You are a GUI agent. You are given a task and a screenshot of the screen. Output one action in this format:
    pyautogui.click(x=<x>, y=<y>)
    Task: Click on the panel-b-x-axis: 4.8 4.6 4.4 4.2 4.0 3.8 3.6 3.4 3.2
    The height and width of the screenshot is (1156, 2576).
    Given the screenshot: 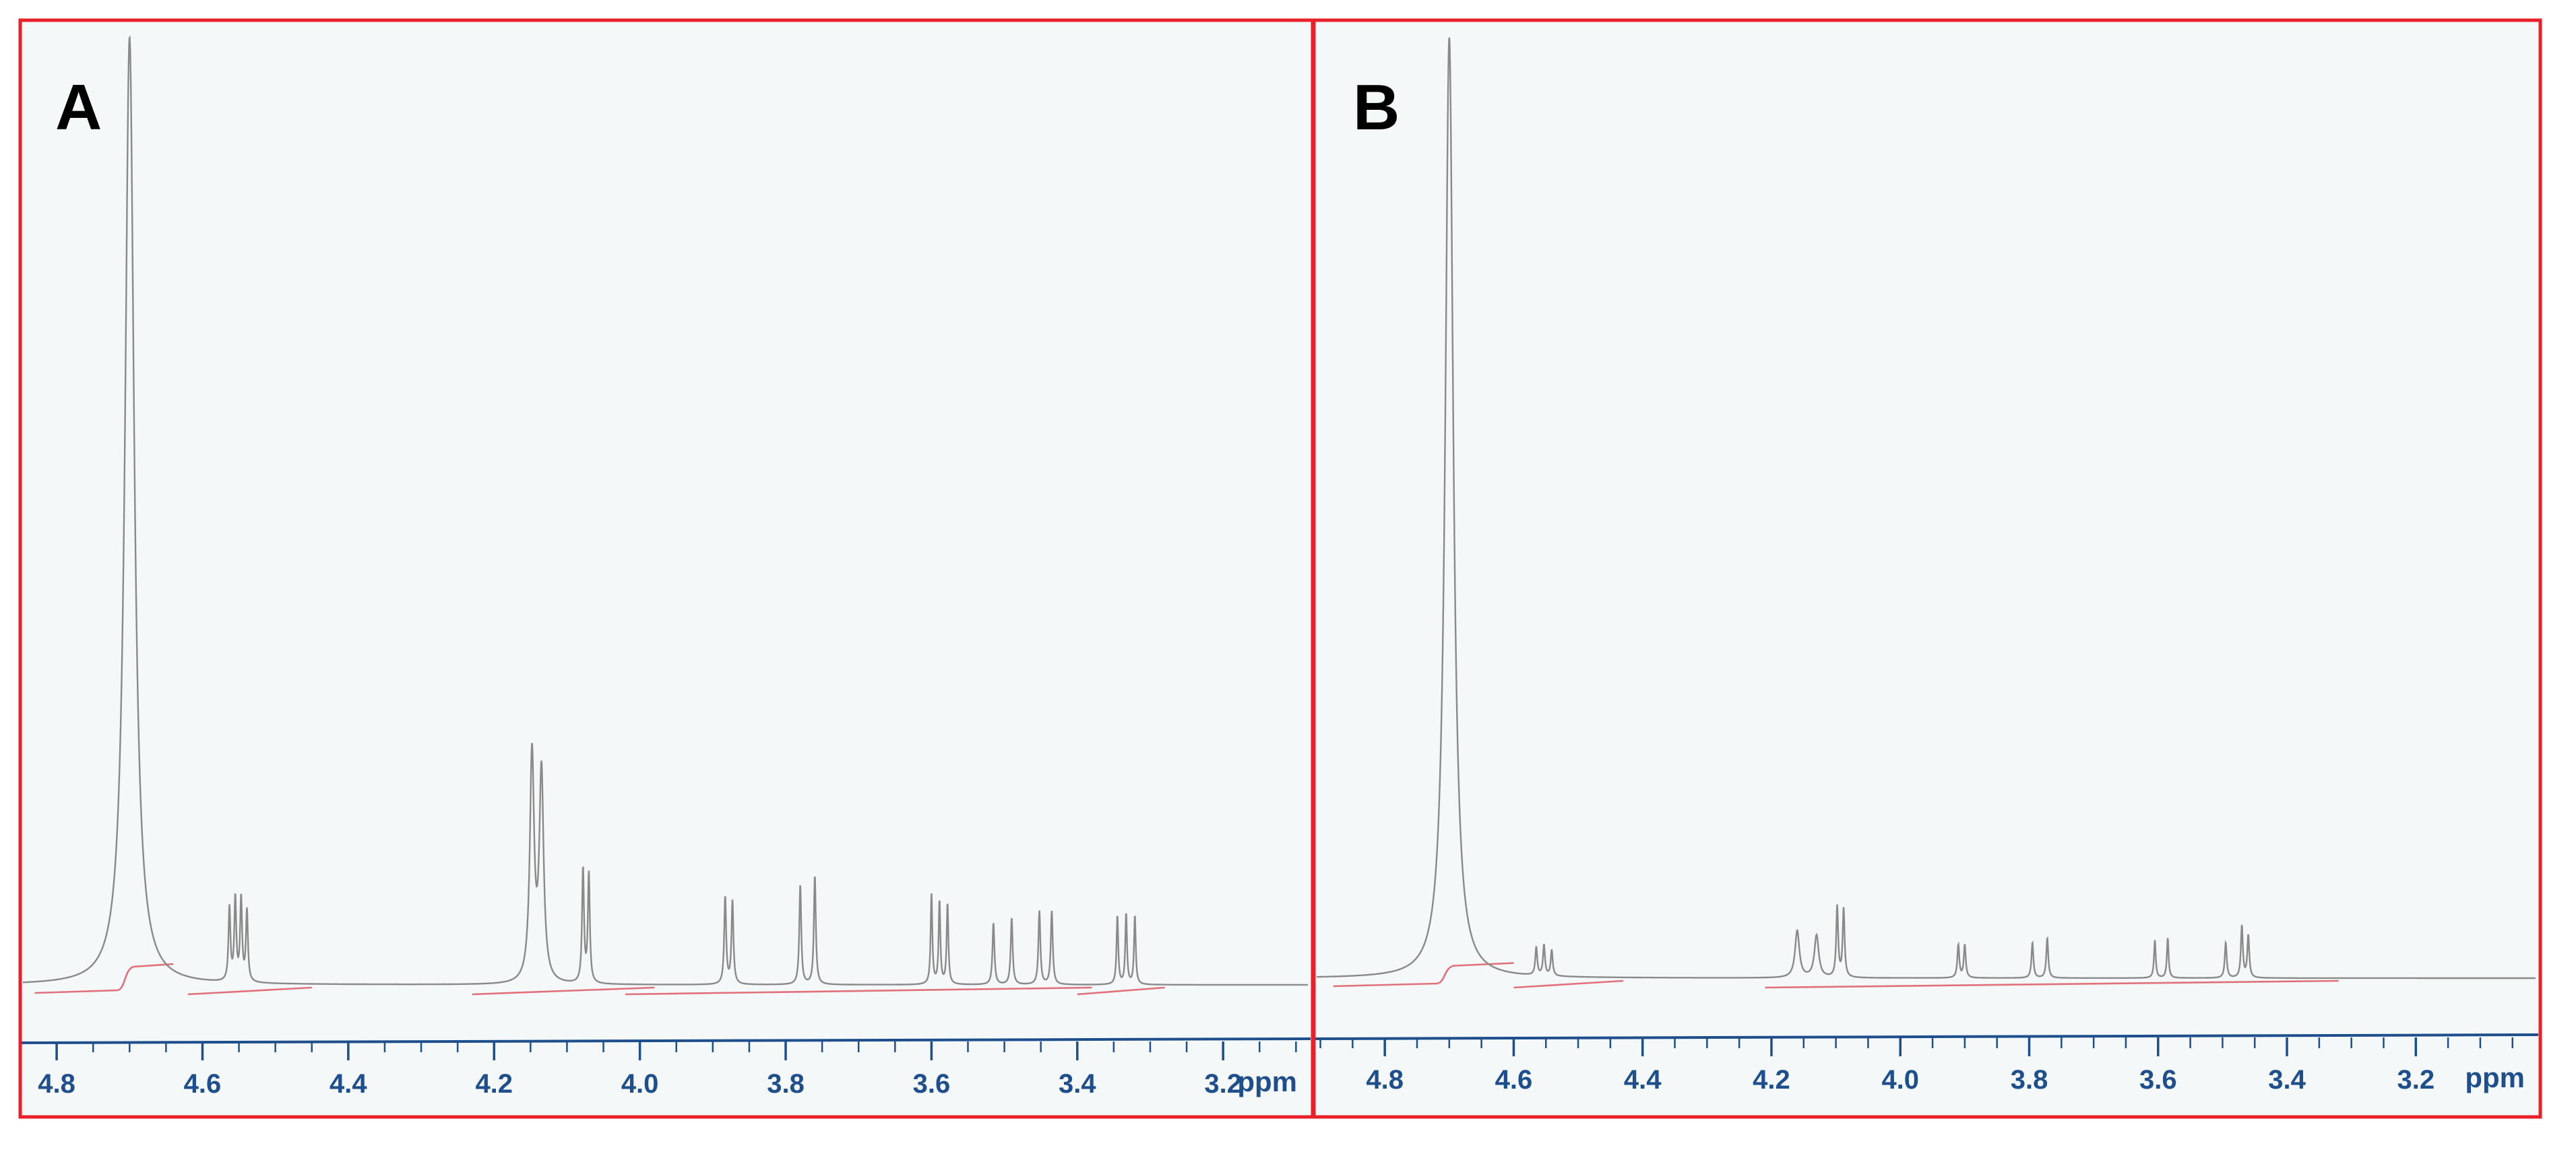 What is the action you would take?
    pyautogui.click(x=1926, y=1064)
    